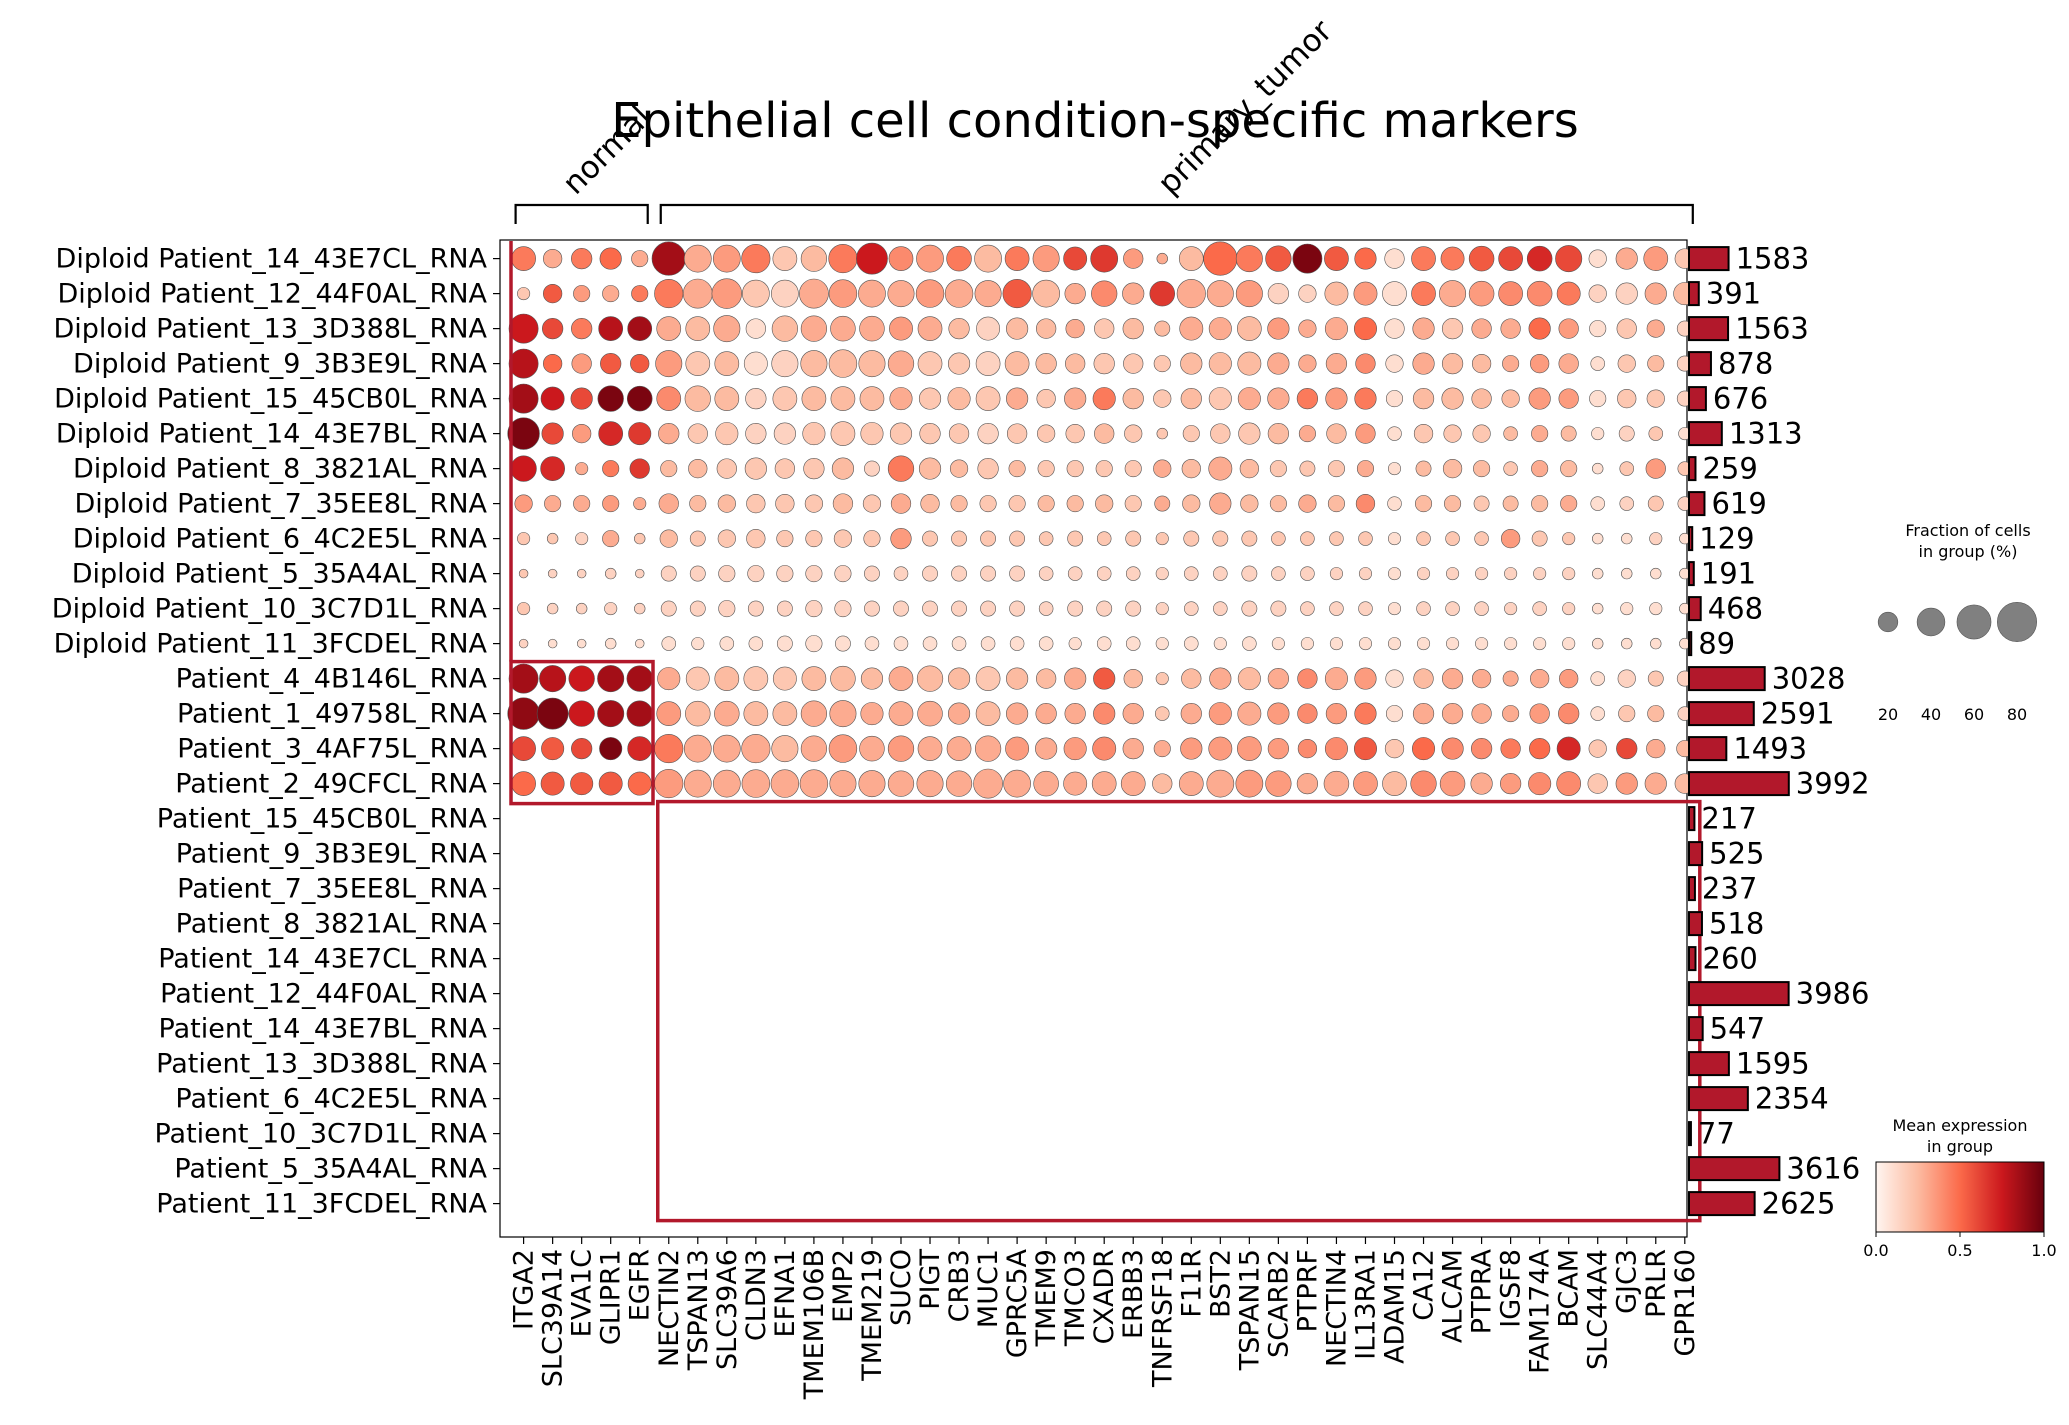 The image size is (2069, 1425). I want to click on gene-label: EGFR, so click(640, 1285).